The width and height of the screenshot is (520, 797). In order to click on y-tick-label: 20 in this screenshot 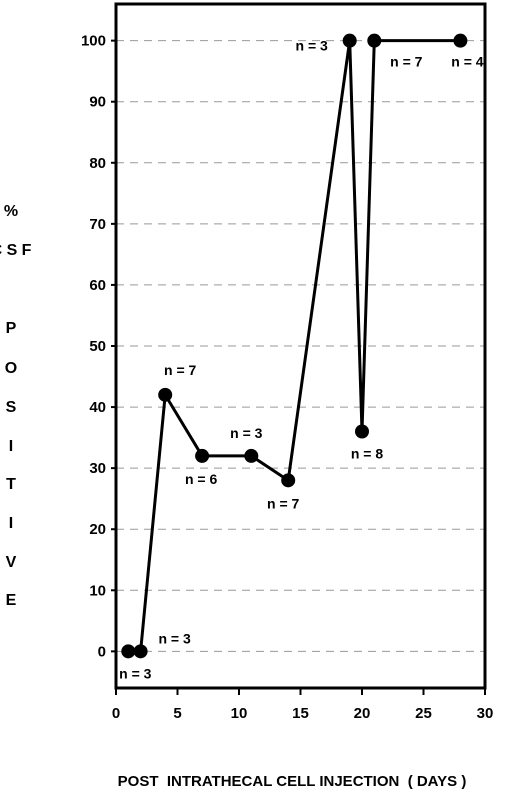, I will do `click(97, 529)`.